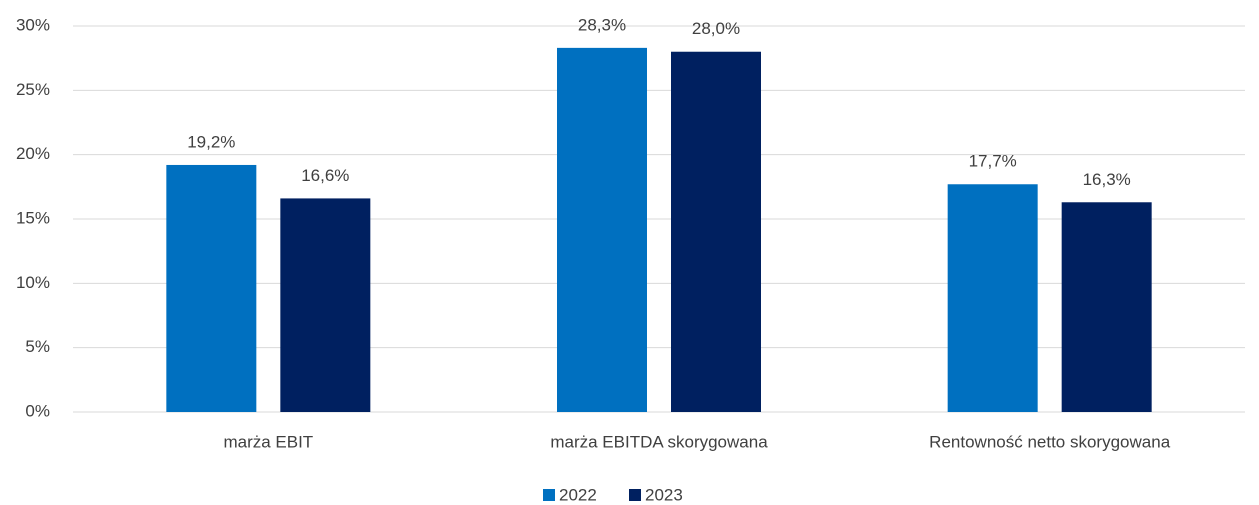 This screenshot has width=1259, height=505. I want to click on y-tick-label: 20%, so click(33, 153).